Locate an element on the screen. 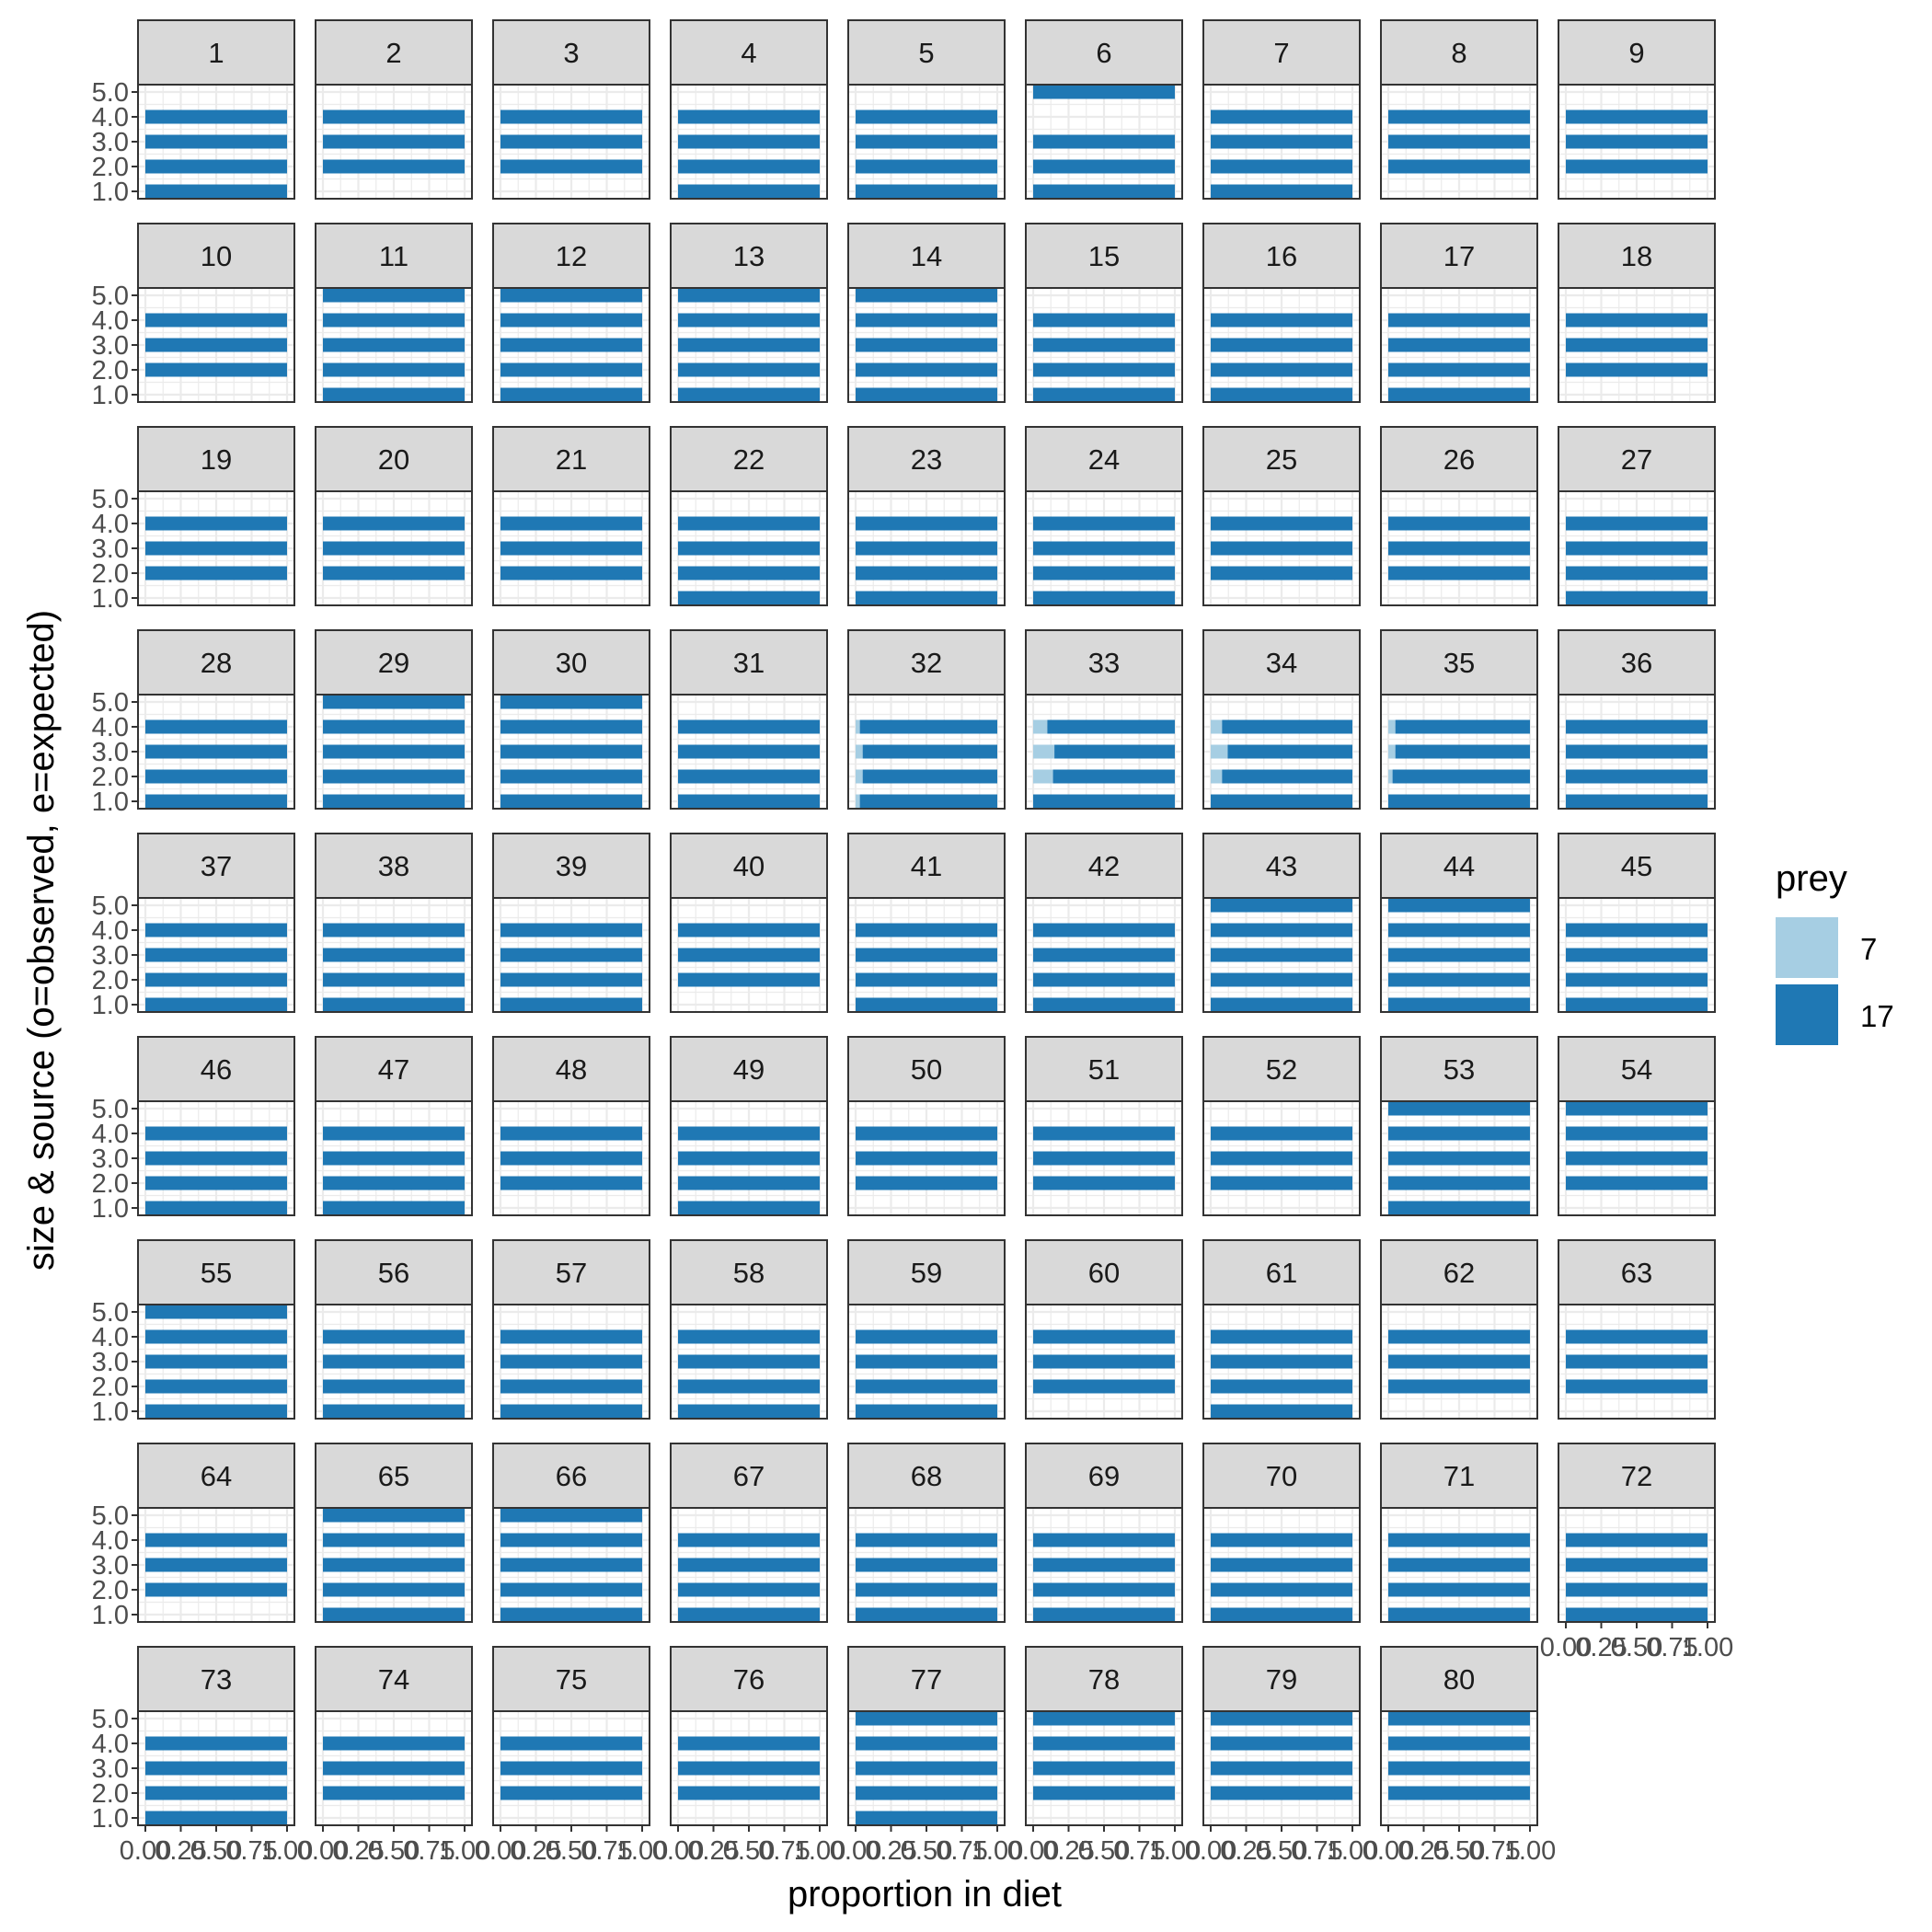  legend-key is located at coordinates (1807, 1014).